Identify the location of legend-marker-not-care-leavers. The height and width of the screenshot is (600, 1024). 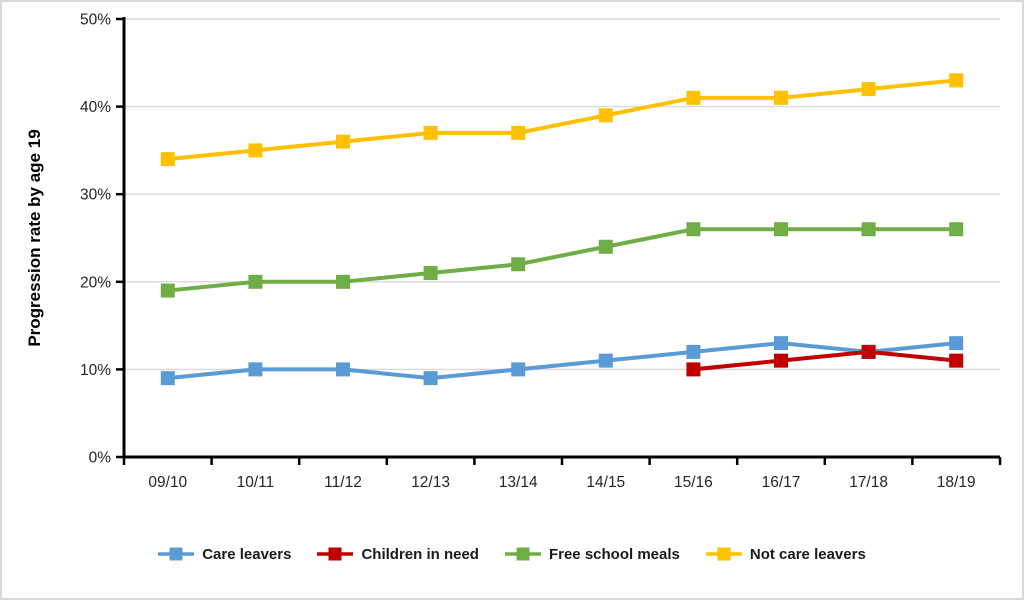
(723, 554).